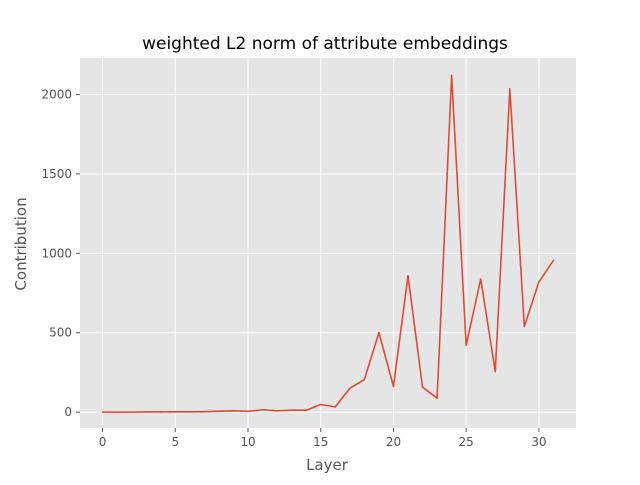  I want to click on y-tick-label: 1000, so click(56, 253).